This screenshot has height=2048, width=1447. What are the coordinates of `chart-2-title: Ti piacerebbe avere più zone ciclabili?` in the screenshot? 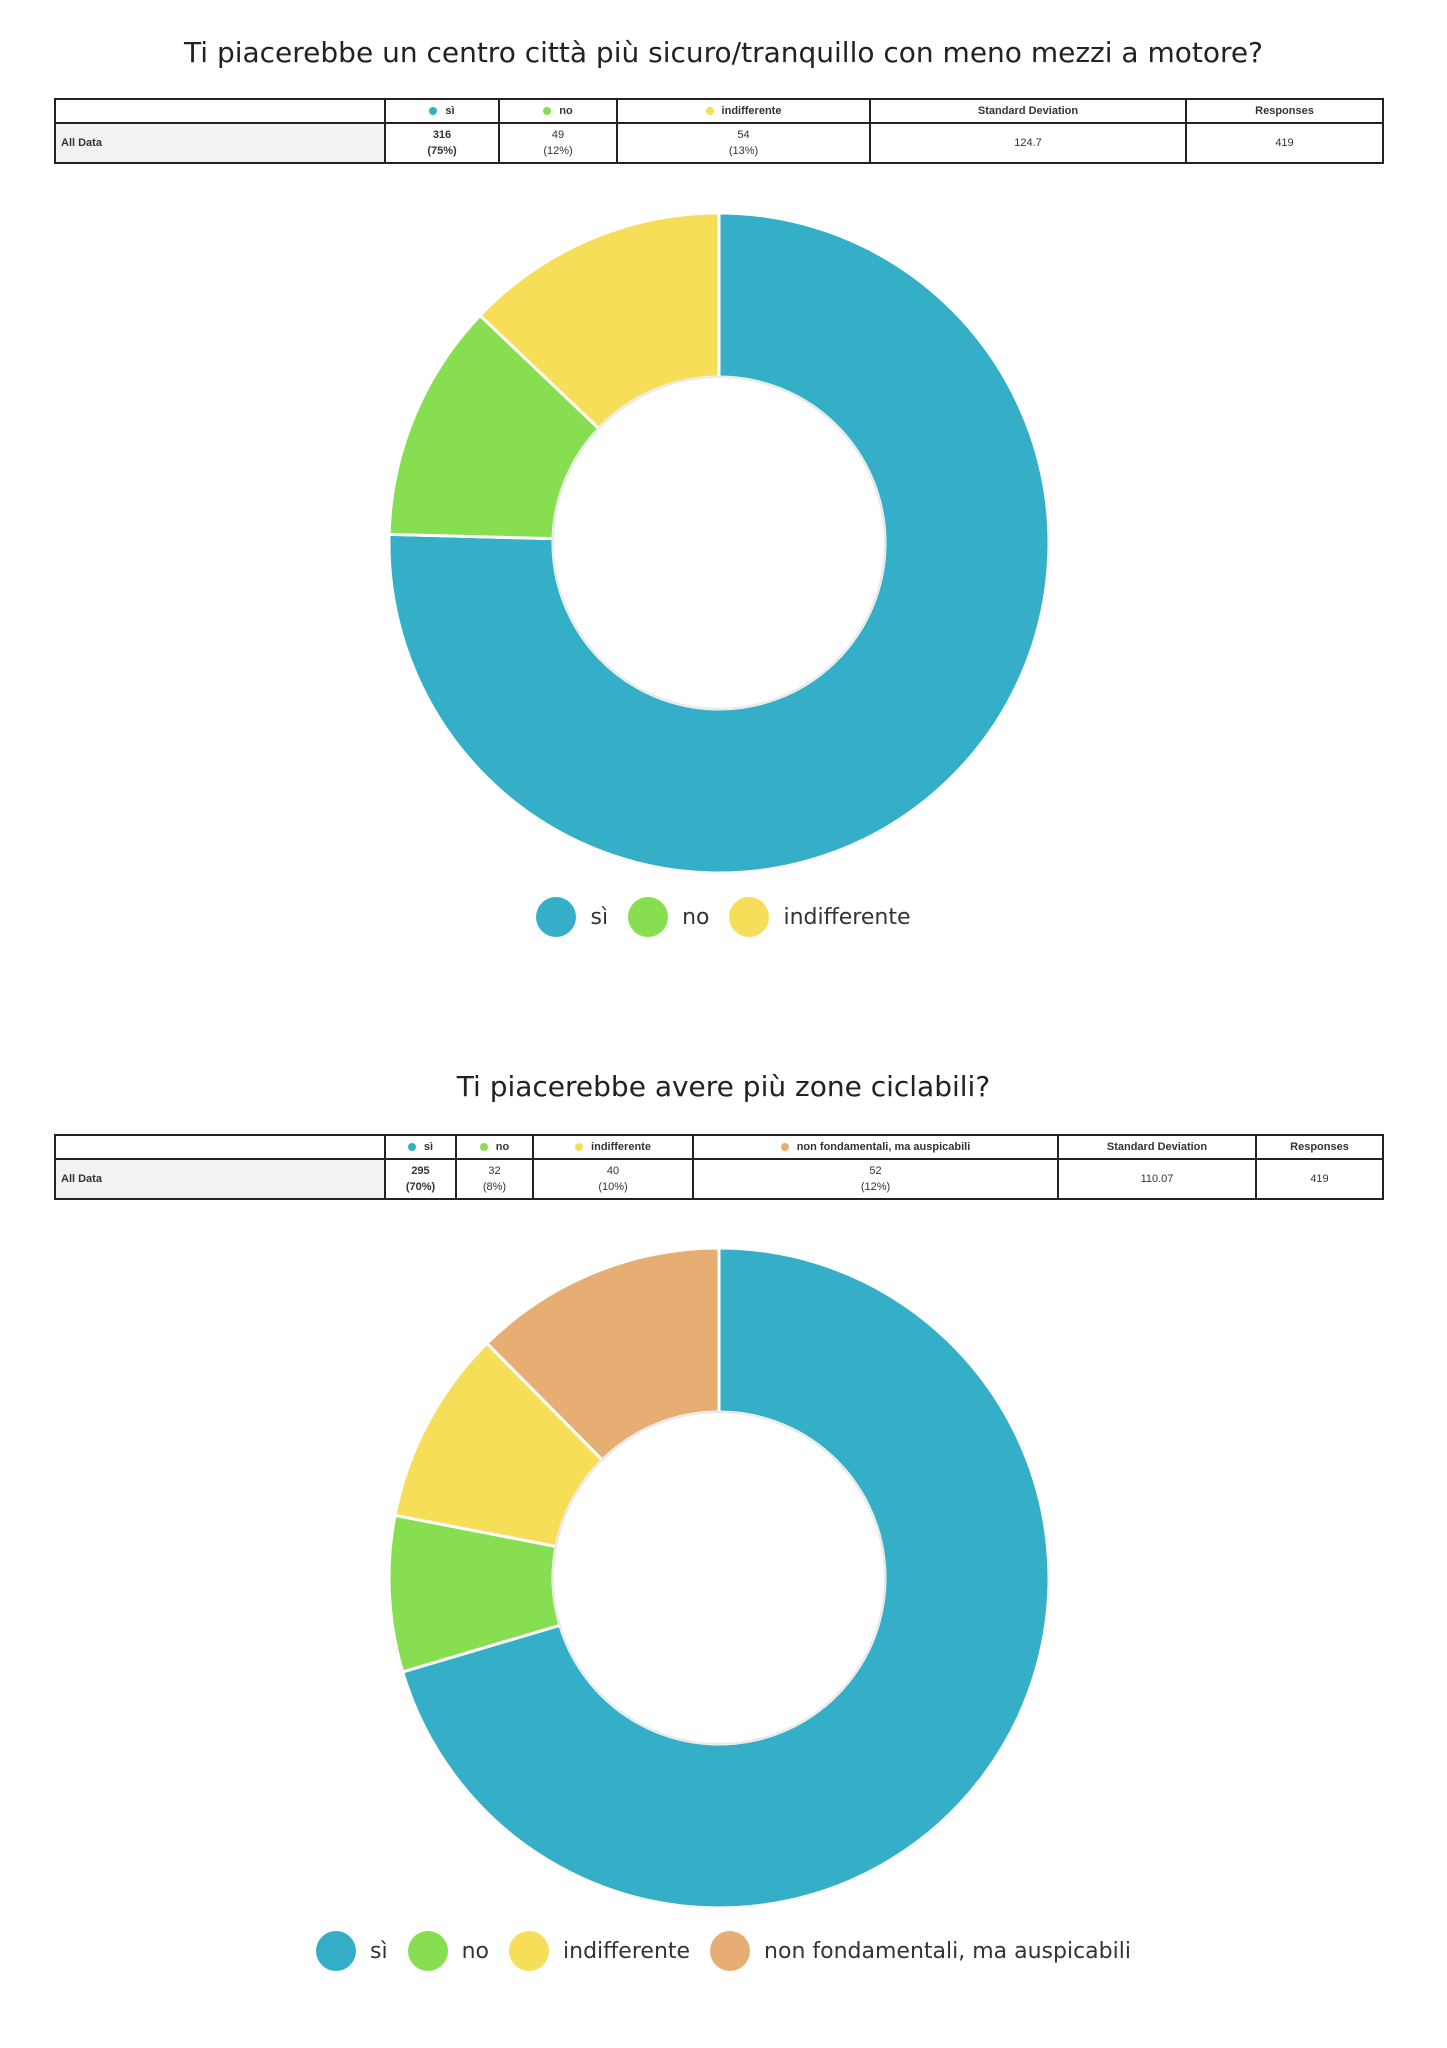 It's located at (723, 1086).